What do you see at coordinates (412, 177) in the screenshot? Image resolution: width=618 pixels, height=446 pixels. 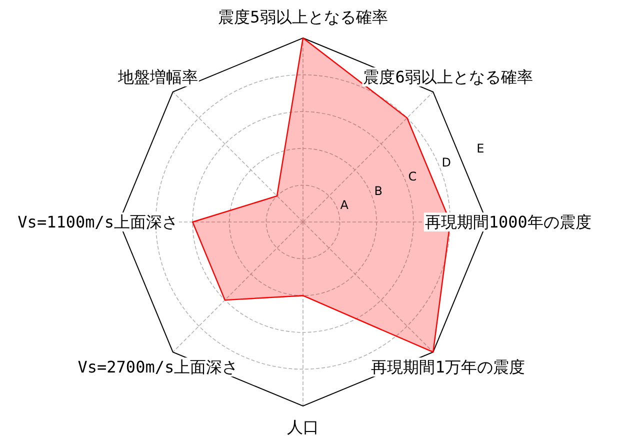 I see `y-tick-label: C` at bounding box center [412, 177].